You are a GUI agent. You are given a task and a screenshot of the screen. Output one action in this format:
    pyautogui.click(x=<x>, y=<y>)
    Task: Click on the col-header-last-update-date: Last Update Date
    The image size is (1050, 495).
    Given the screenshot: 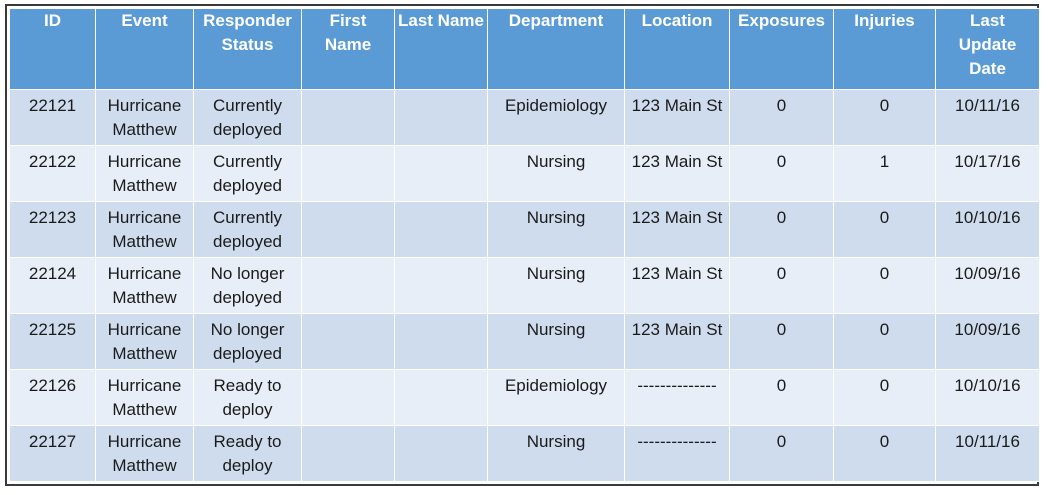 What is the action you would take?
    pyautogui.click(x=987, y=49)
    